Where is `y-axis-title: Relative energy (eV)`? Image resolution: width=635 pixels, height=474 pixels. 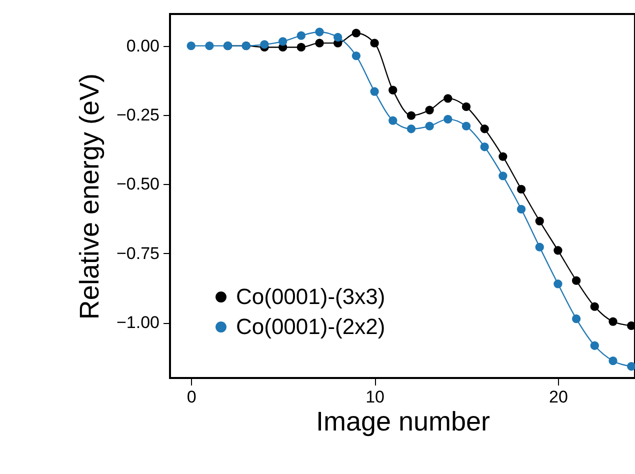 y-axis-title: Relative energy (eV) is located at coordinates (89, 196).